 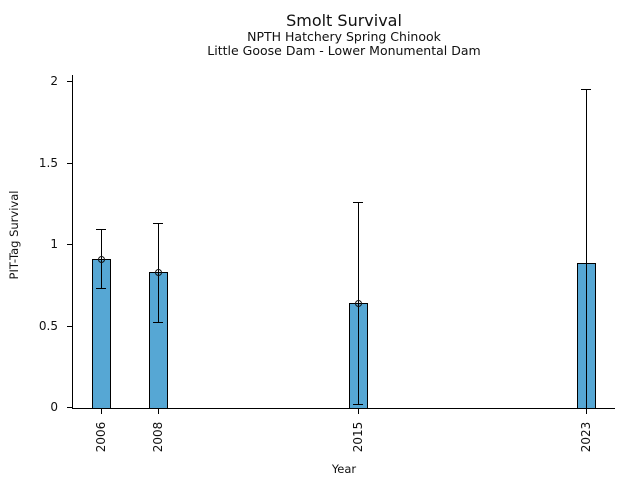 What do you see at coordinates (158, 437) in the screenshot?
I see `x-tick-label: 2008` at bounding box center [158, 437].